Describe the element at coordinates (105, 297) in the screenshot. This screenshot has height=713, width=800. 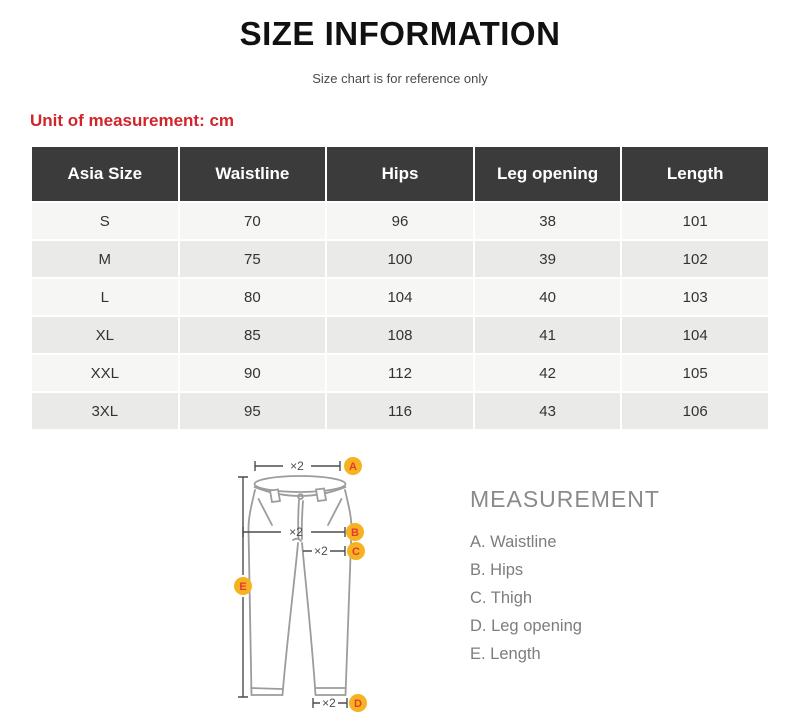
I see `table-cell: L` at that location.